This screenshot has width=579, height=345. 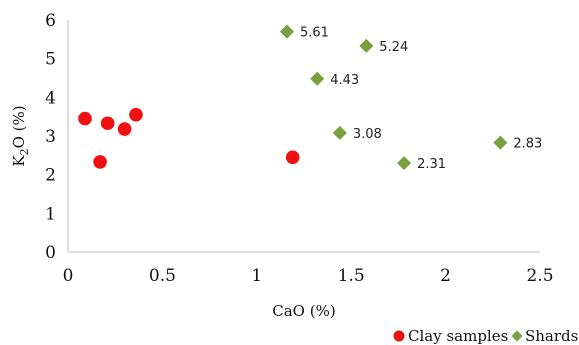 What do you see at coordinates (393, 47) in the screenshot?
I see `shard-data-label: 5.24` at bounding box center [393, 47].